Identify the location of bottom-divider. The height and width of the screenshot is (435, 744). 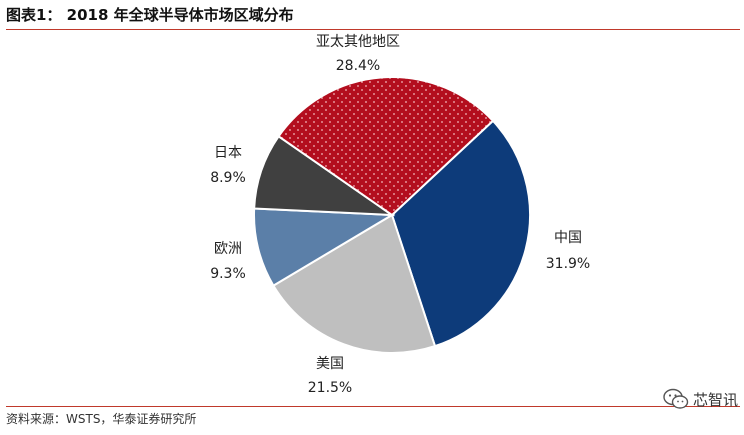
(373, 406).